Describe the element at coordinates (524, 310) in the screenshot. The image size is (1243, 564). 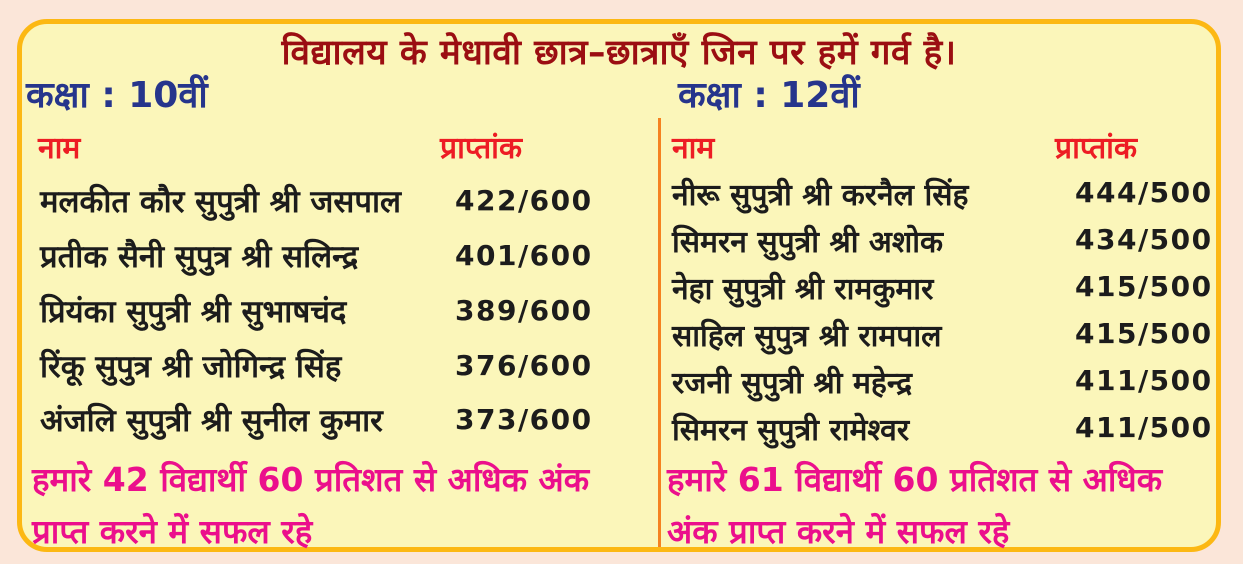
I see `student-marks: 389/600` at that location.